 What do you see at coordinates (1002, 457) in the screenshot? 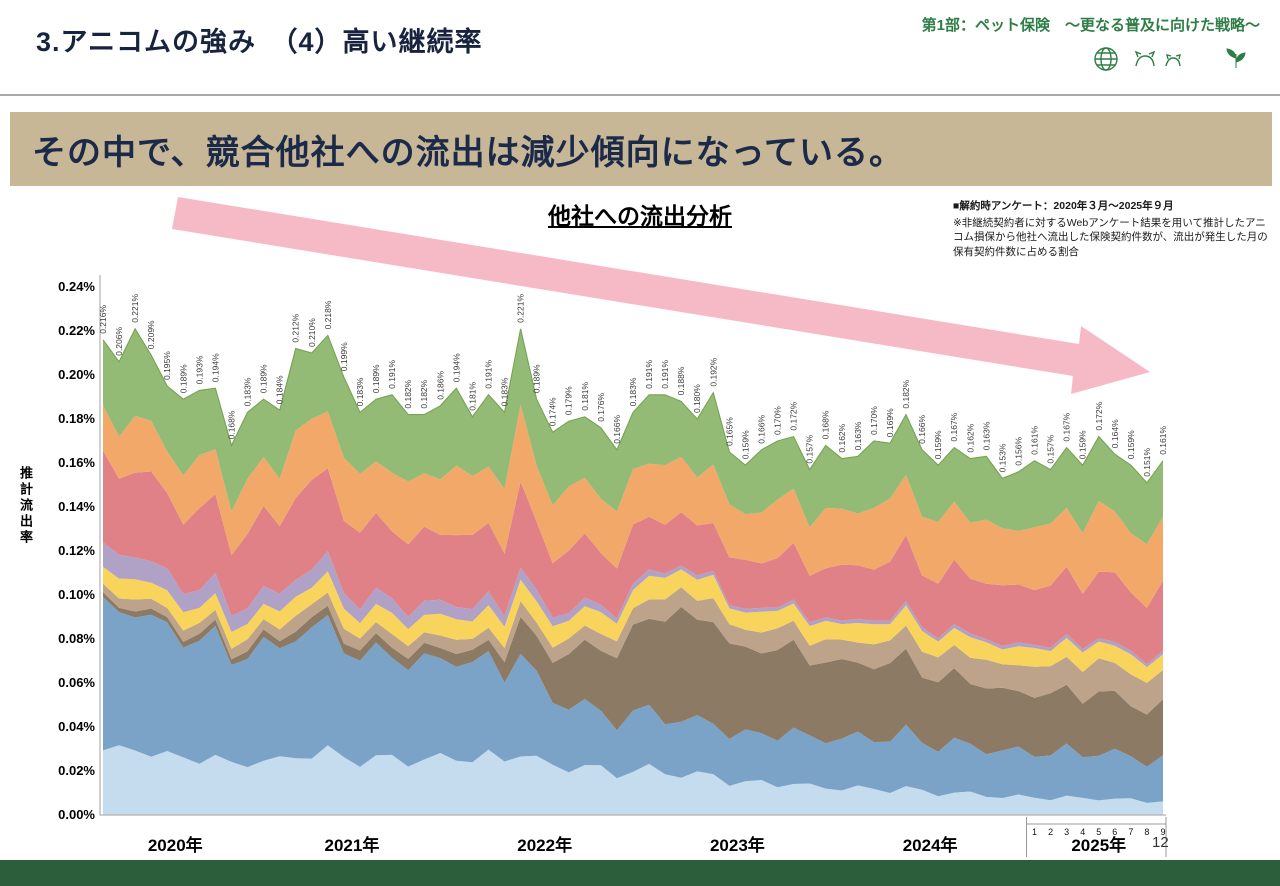
I see `svg-text: 0.153%` at bounding box center [1002, 457].